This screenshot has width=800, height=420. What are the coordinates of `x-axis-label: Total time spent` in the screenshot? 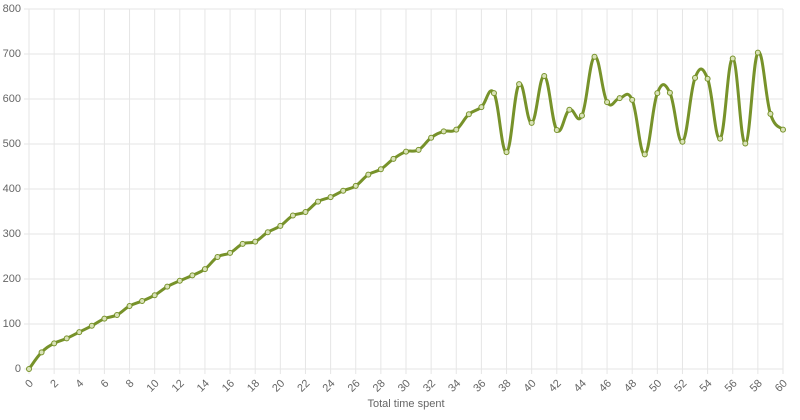 It's located at (405, 404).